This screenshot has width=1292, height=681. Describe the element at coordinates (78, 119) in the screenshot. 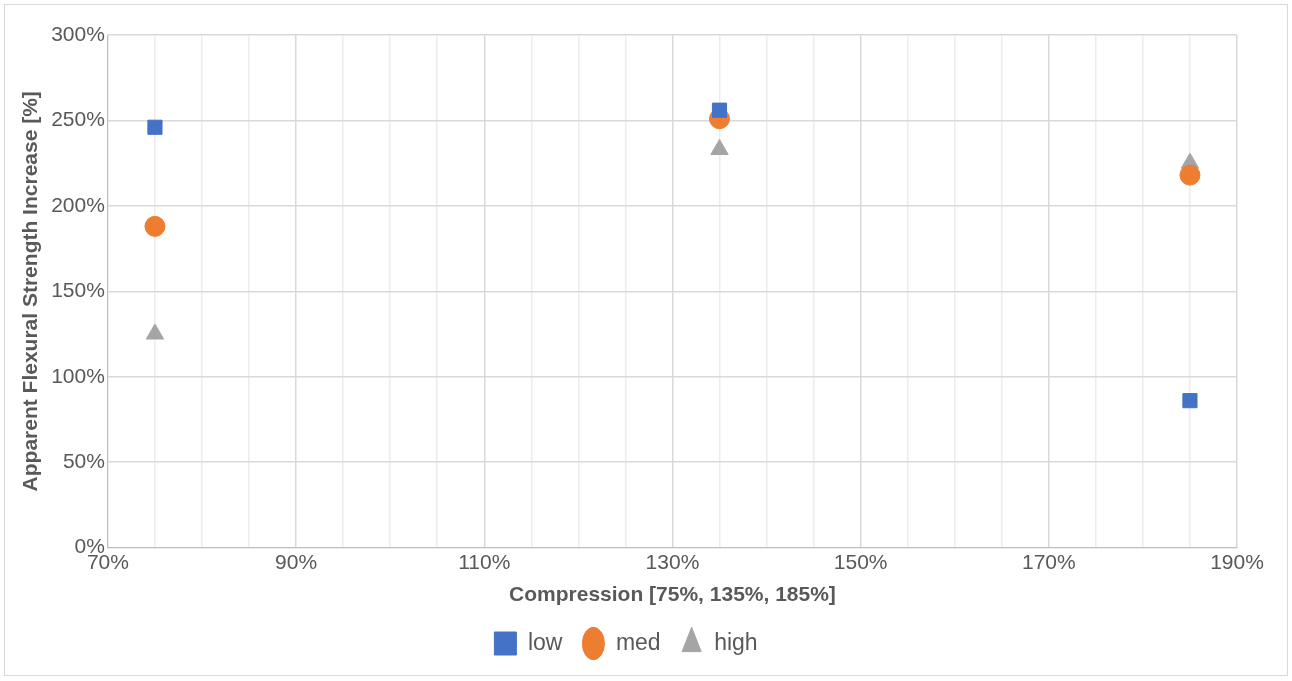

I see `y-tick-label: 250%` at that location.